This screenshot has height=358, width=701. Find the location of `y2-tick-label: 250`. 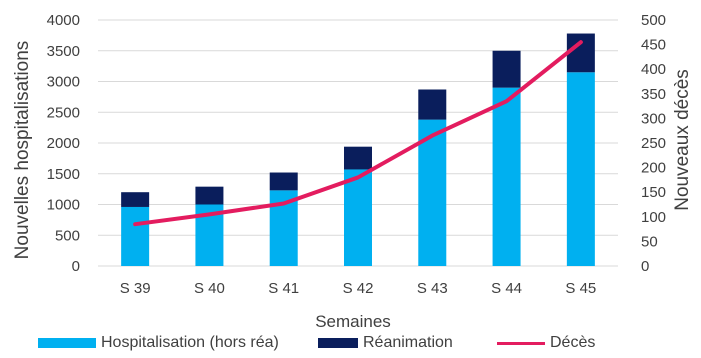

y2-tick-label: 250 is located at coordinates (653, 143).